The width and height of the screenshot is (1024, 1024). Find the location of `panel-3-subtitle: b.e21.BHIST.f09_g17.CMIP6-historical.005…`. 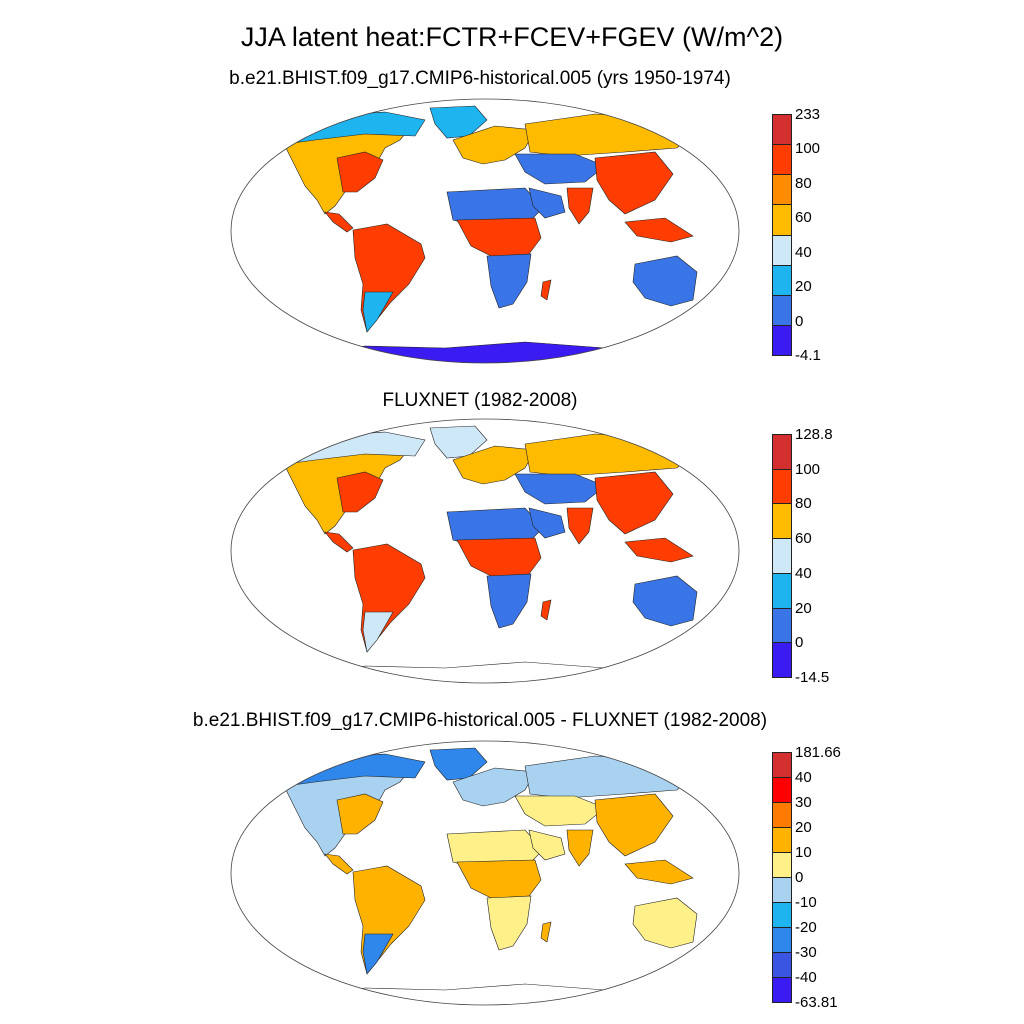

panel-3-subtitle: b.e21.BHIST.f09_g17.CMIP6-historical.005… is located at coordinates (480, 720).